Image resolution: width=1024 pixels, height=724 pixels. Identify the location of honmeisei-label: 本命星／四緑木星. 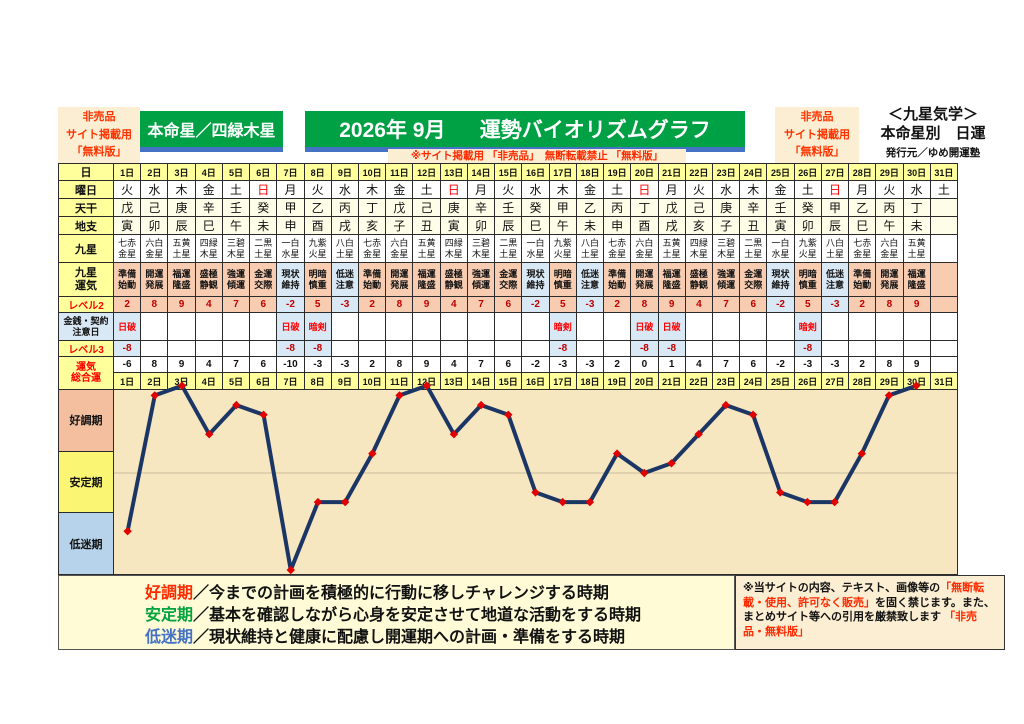
(211, 131).